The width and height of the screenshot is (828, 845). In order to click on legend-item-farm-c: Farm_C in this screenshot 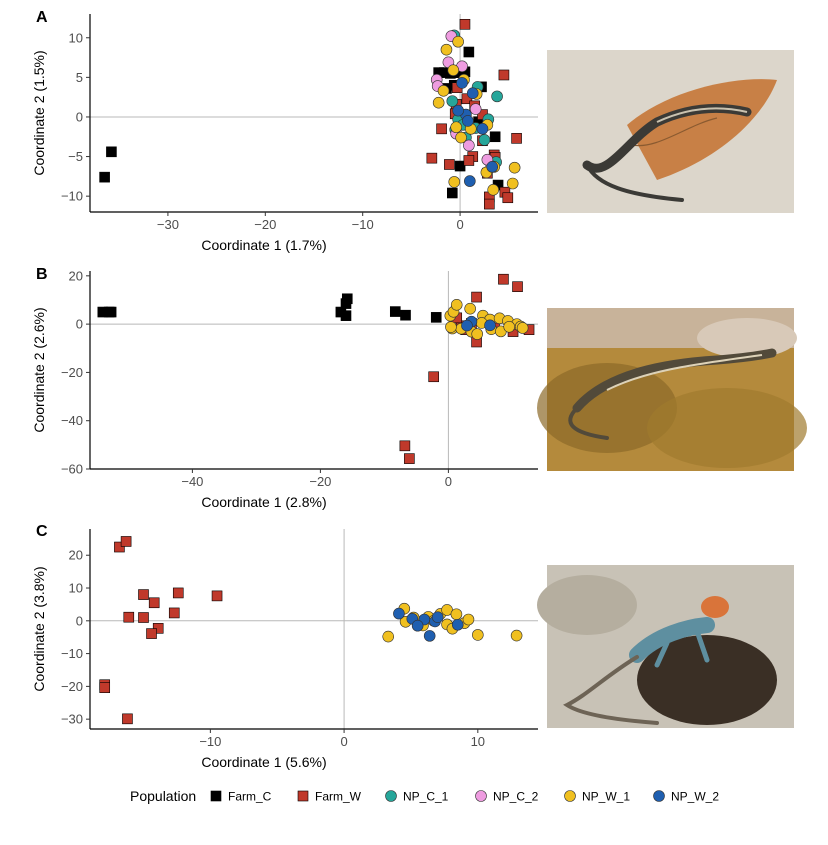, I will do `click(241, 797)`.